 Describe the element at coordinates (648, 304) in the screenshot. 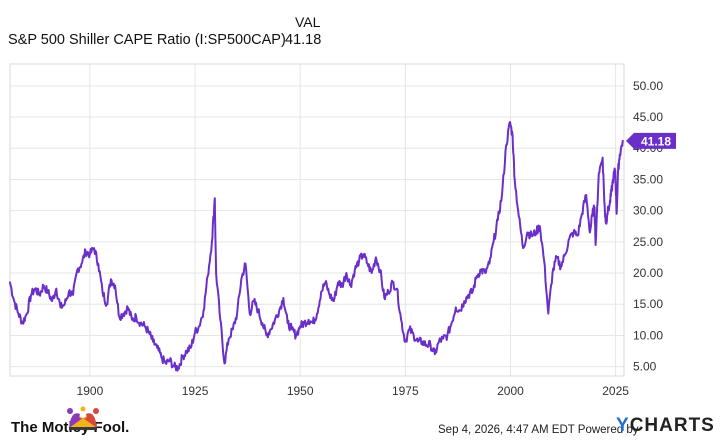

I see `y-tick-label: 15.00` at that location.